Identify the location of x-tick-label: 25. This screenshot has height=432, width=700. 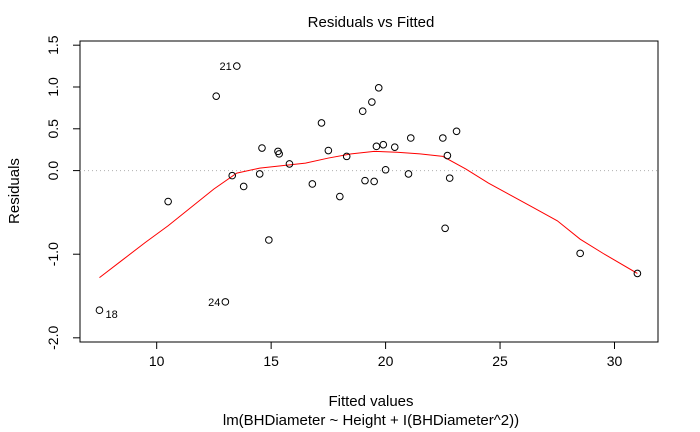
(500, 361).